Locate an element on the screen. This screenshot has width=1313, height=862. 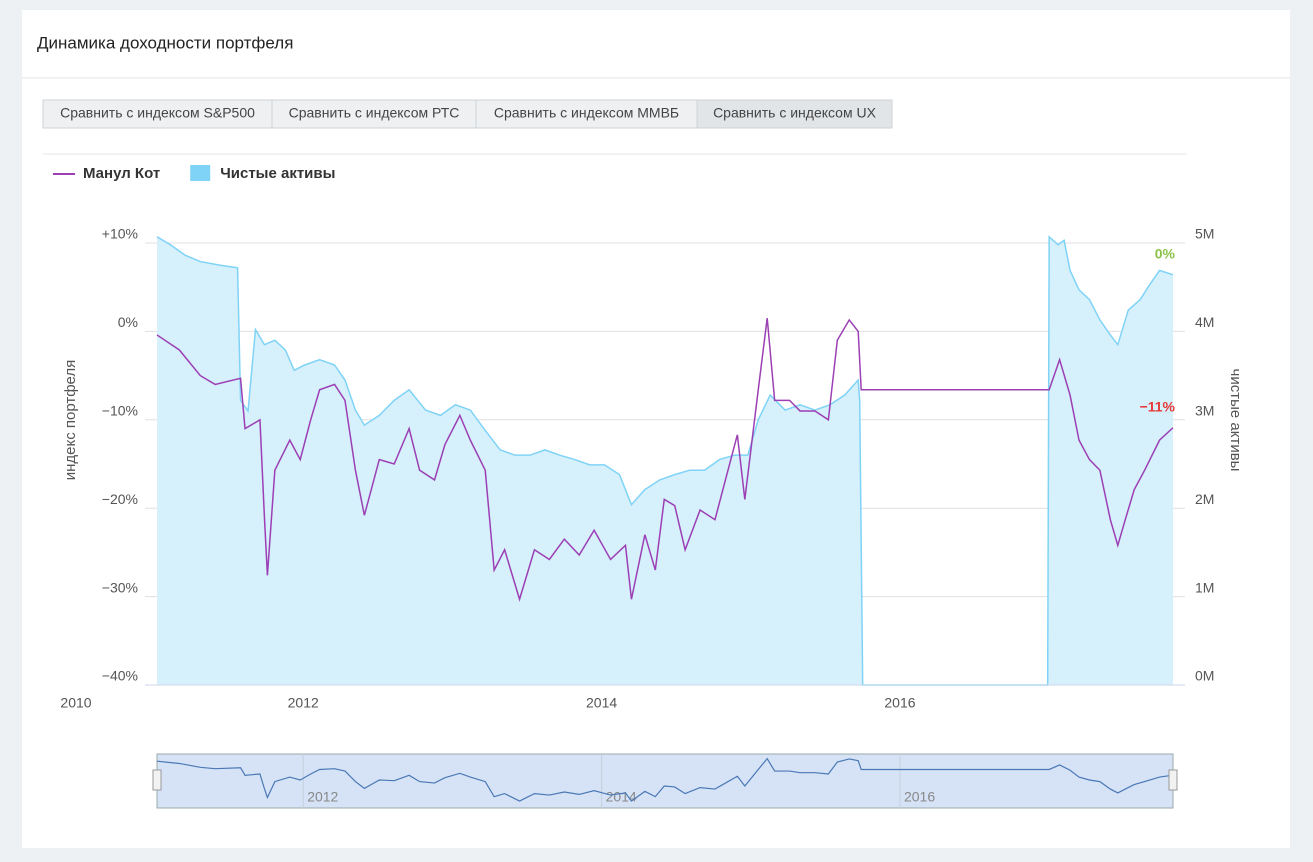
navigator-label: 2012 is located at coordinates (322, 797).